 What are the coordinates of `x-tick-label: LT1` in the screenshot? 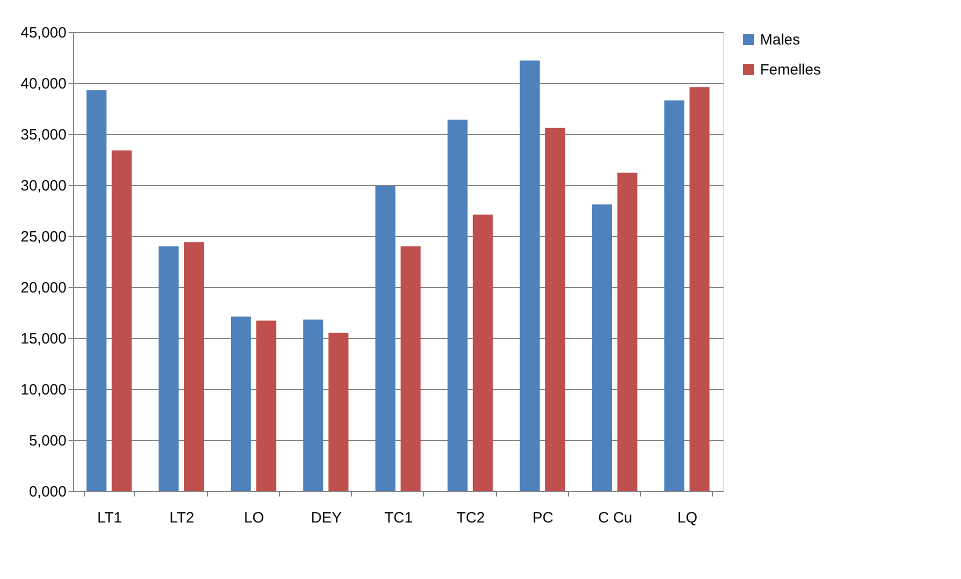 It's located at (109, 518).